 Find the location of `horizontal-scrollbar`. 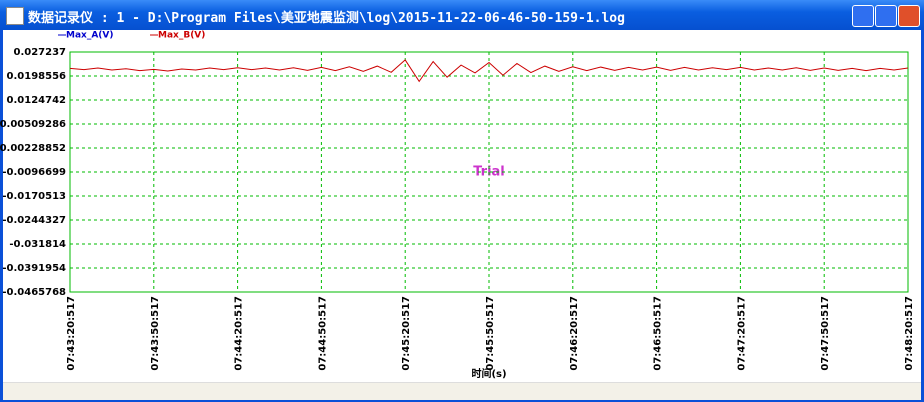

horizontal-scrollbar is located at coordinates (462, 391).